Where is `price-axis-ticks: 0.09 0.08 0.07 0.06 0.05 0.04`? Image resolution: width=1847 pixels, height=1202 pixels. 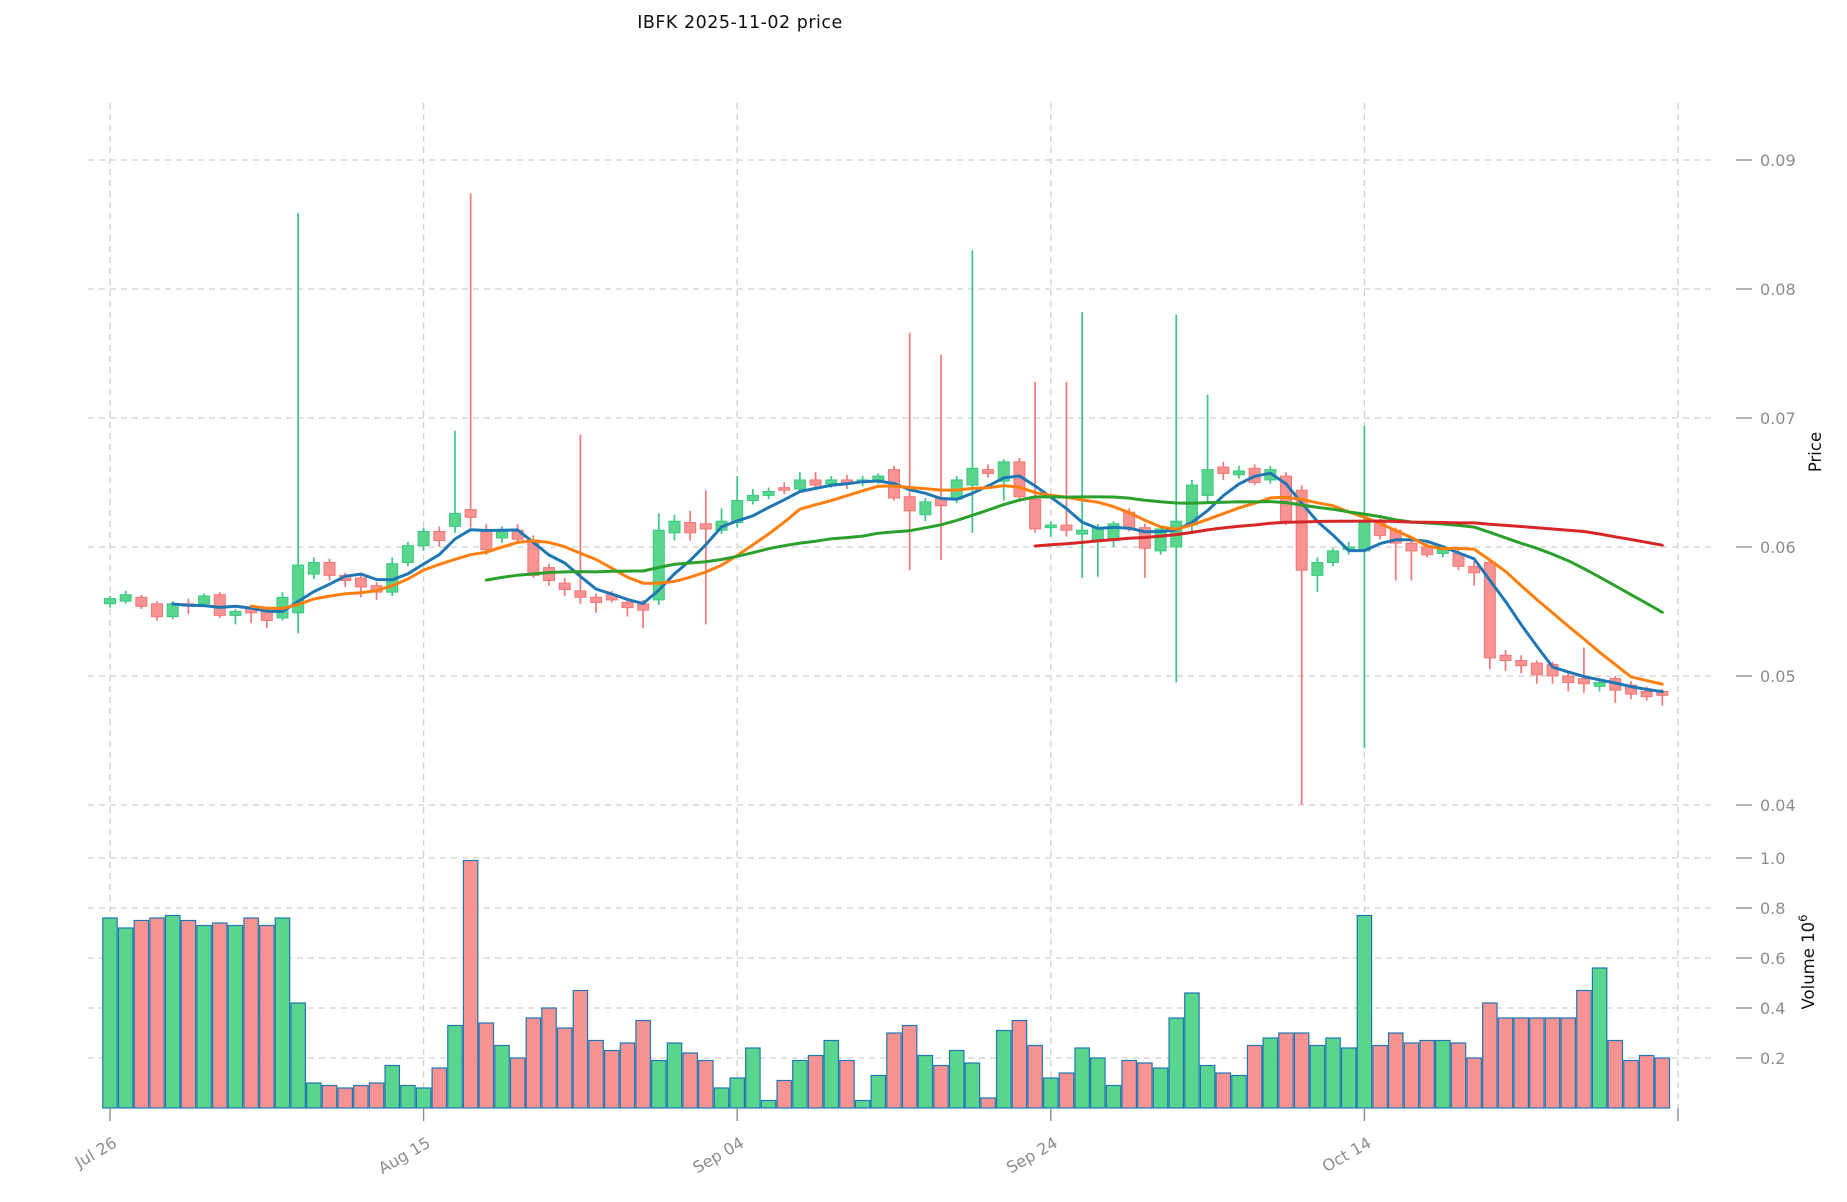
price-axis-ticks: 0.09 0.08 0.07 0.06 0.05 0.04 is located at coordinates (1766, 483).